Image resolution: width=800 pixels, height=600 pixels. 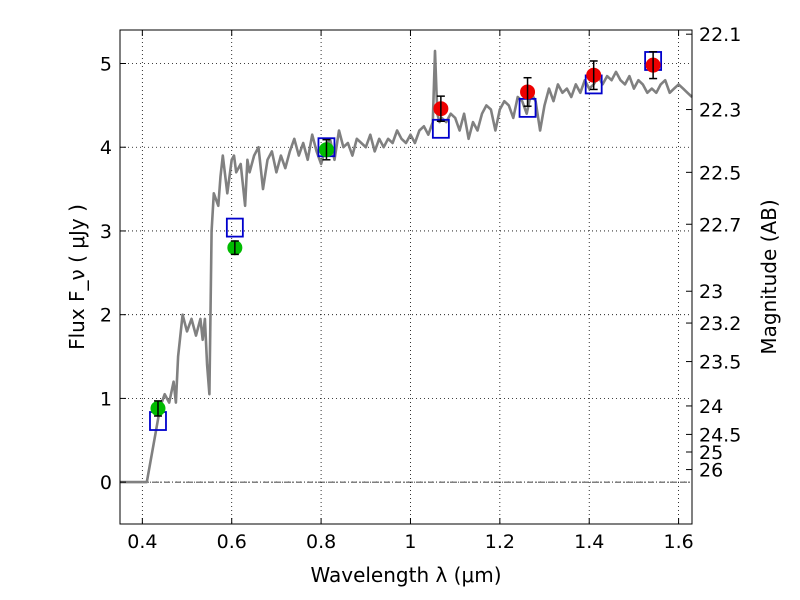 What do you see at coordinates (720, 363) in the screenshot?
I see `magnitude-tick-label: 23.5` at bounding box center [720, 363].